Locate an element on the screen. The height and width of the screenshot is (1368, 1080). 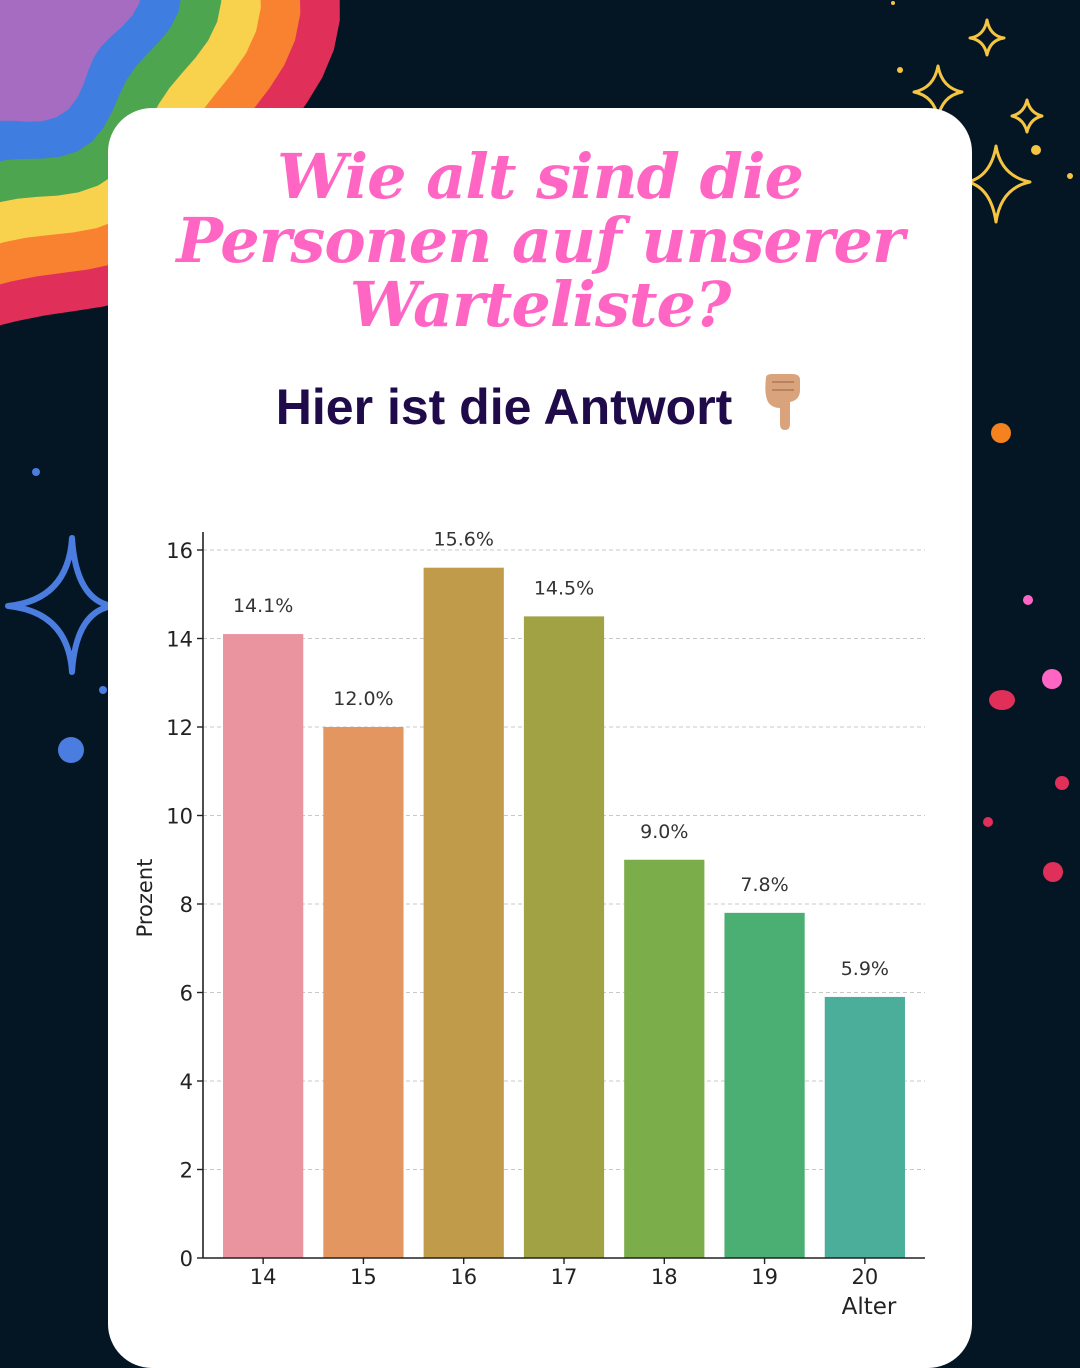
x-tick-label: 19 is located at coordinates (764, 1277).